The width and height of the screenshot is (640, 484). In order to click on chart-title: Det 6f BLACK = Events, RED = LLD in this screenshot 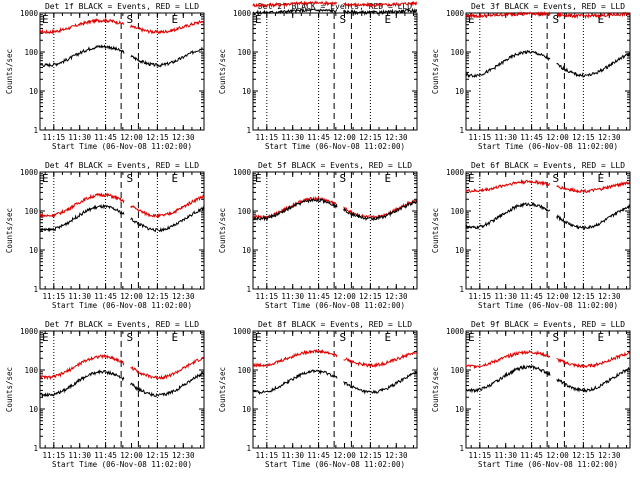, I will do `click(548, 165)`.